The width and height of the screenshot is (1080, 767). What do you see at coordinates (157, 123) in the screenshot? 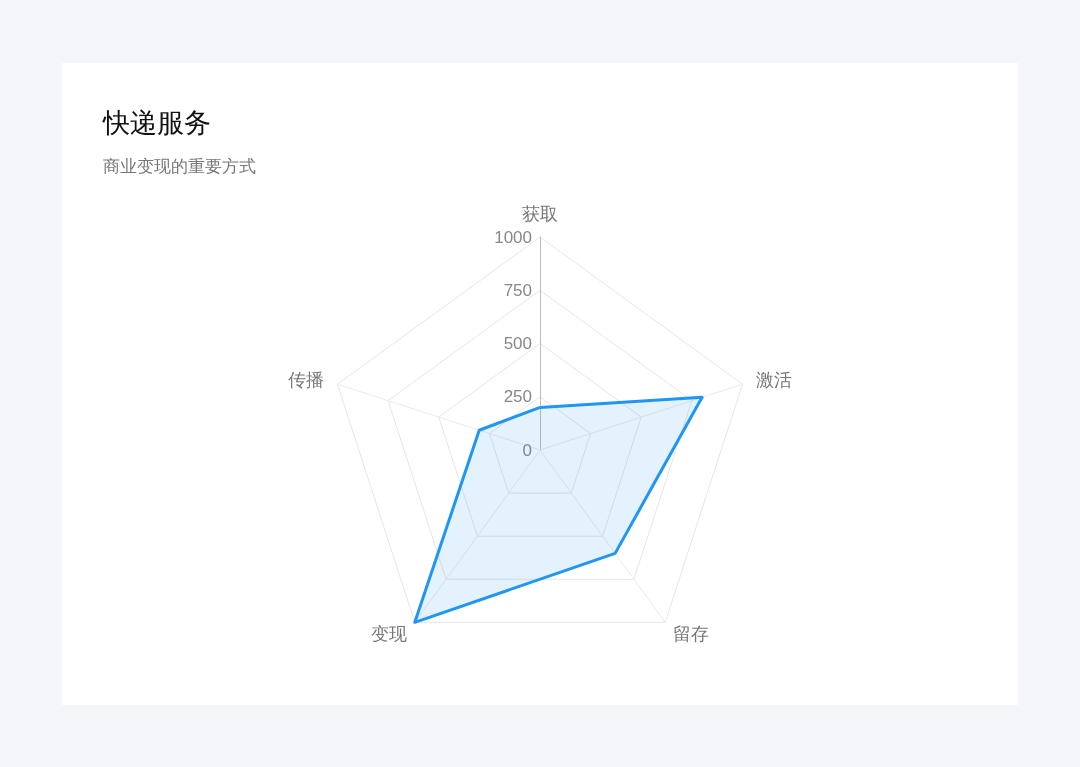
I see `chart-title: 快递服务` at bounding box center [157, 123].